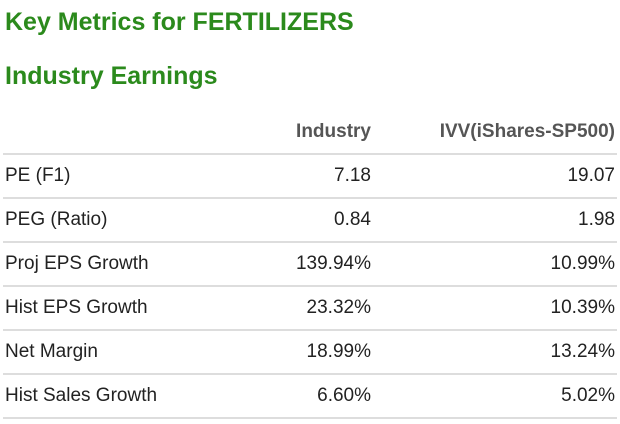 This screenshot has height=424, width=620. I want to click on ivv-value: 19.07, so click(495, 176).